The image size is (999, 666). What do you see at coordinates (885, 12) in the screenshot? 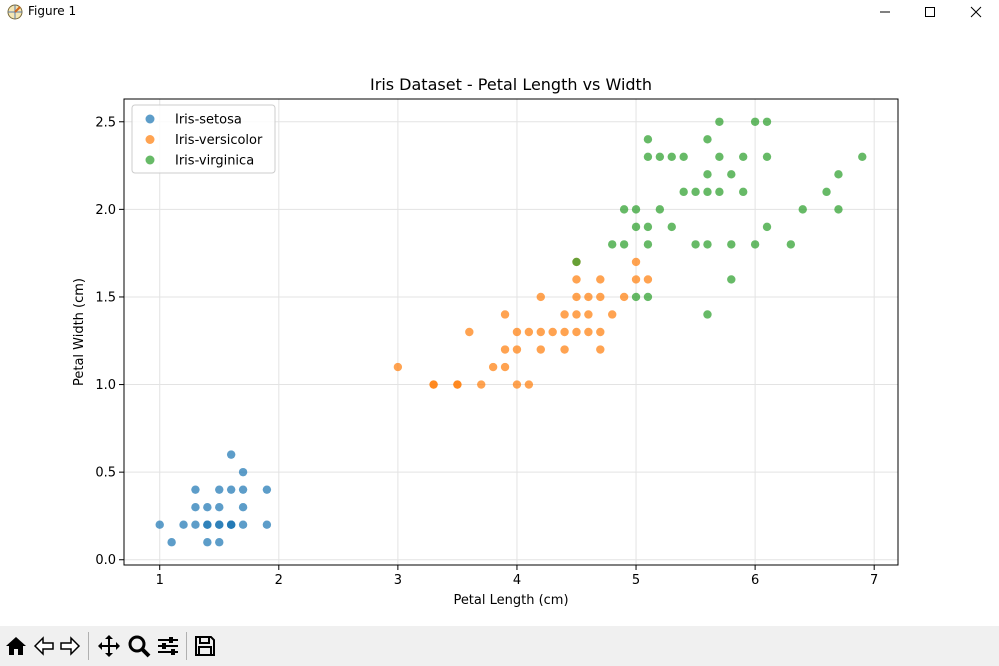
I see `minimize-button` at bounding box center [885, 12].